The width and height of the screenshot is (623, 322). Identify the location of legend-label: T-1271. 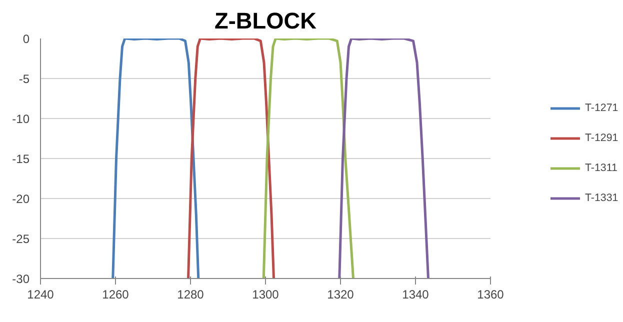
(601, 108).